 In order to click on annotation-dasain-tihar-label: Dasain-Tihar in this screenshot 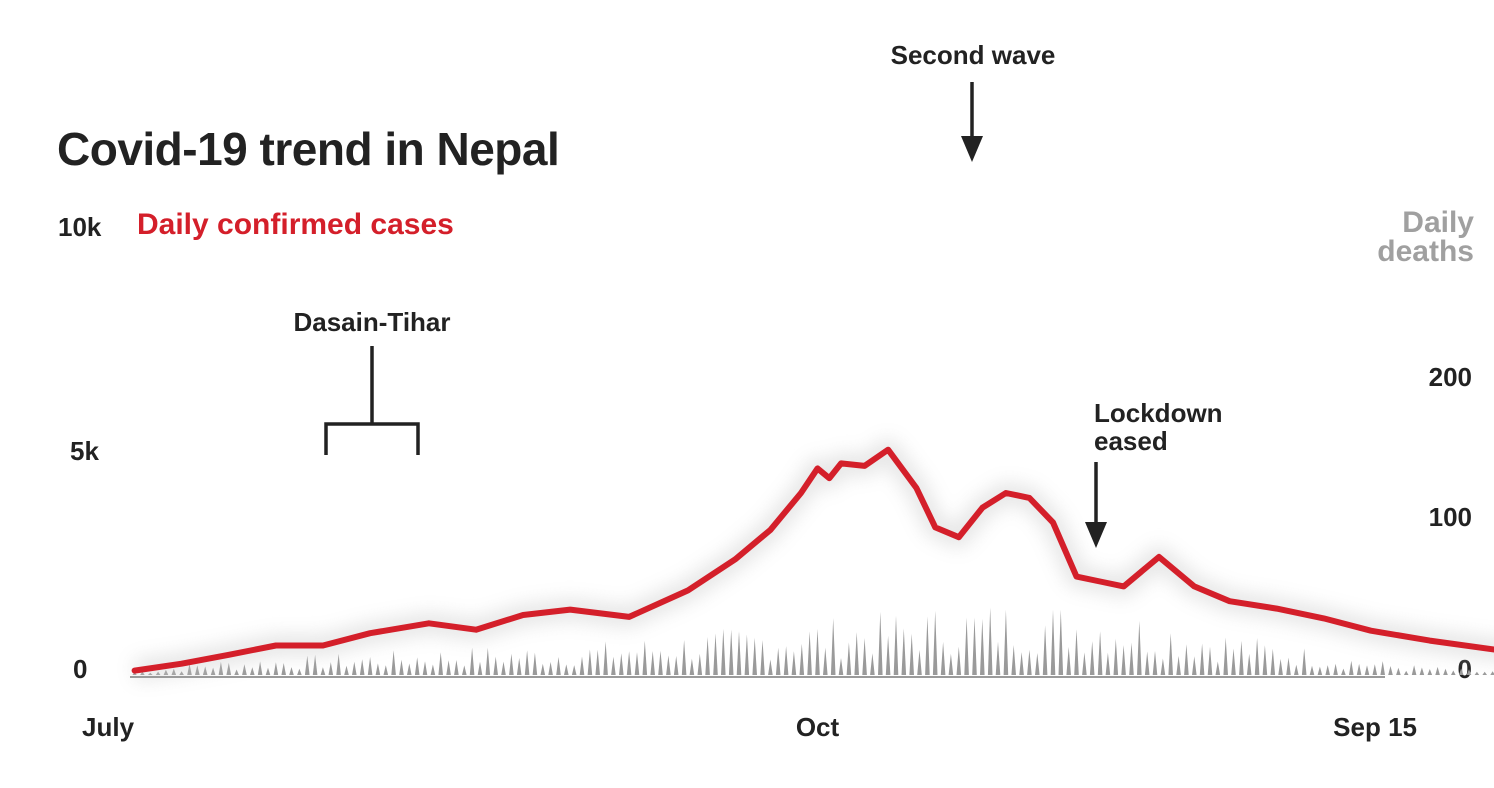, I will do `click(371, 322)`.